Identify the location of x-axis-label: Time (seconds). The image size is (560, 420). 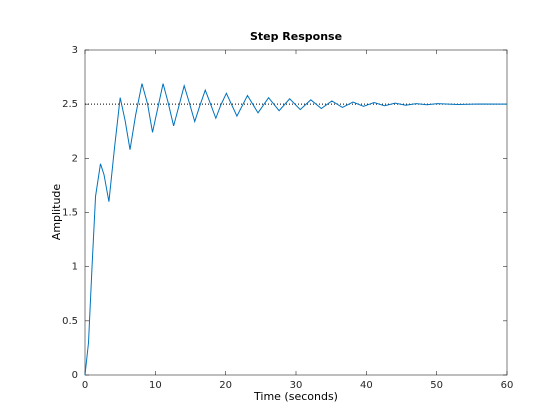
(295, 396).